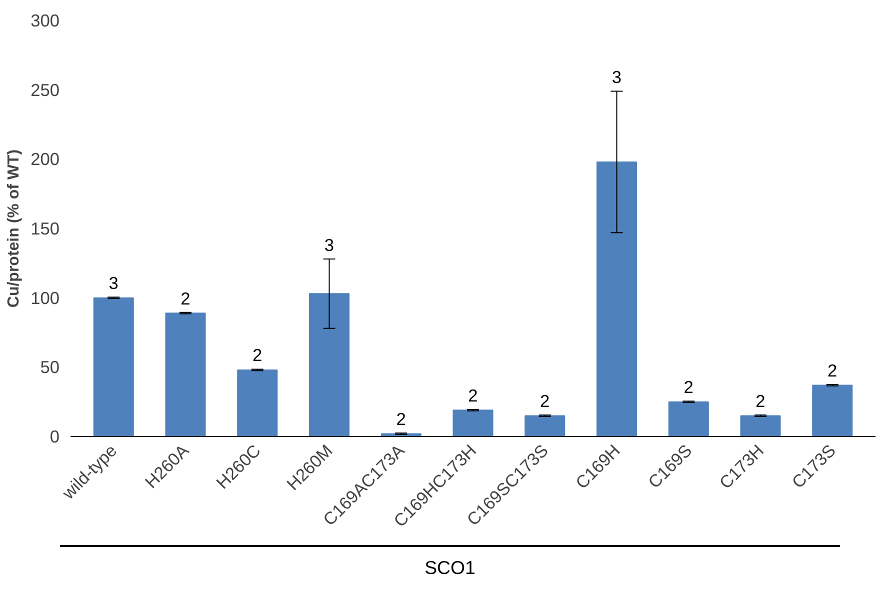 This screenshot has width=893, height=599. I want to click on y-tick-label: 0, so click(55, 436).